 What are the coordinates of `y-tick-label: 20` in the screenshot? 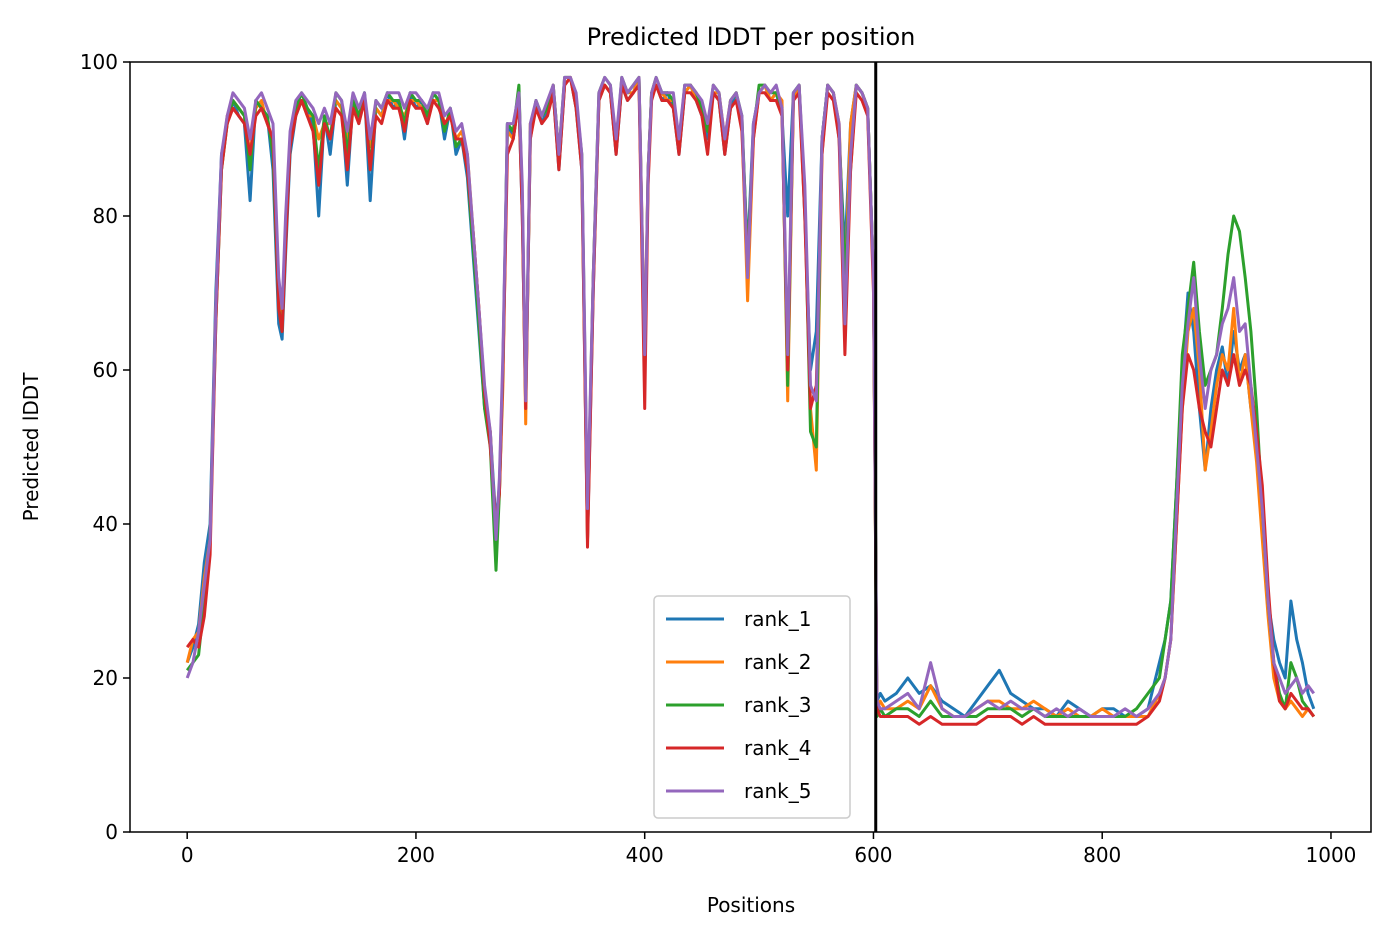 It's located at (105, 678).